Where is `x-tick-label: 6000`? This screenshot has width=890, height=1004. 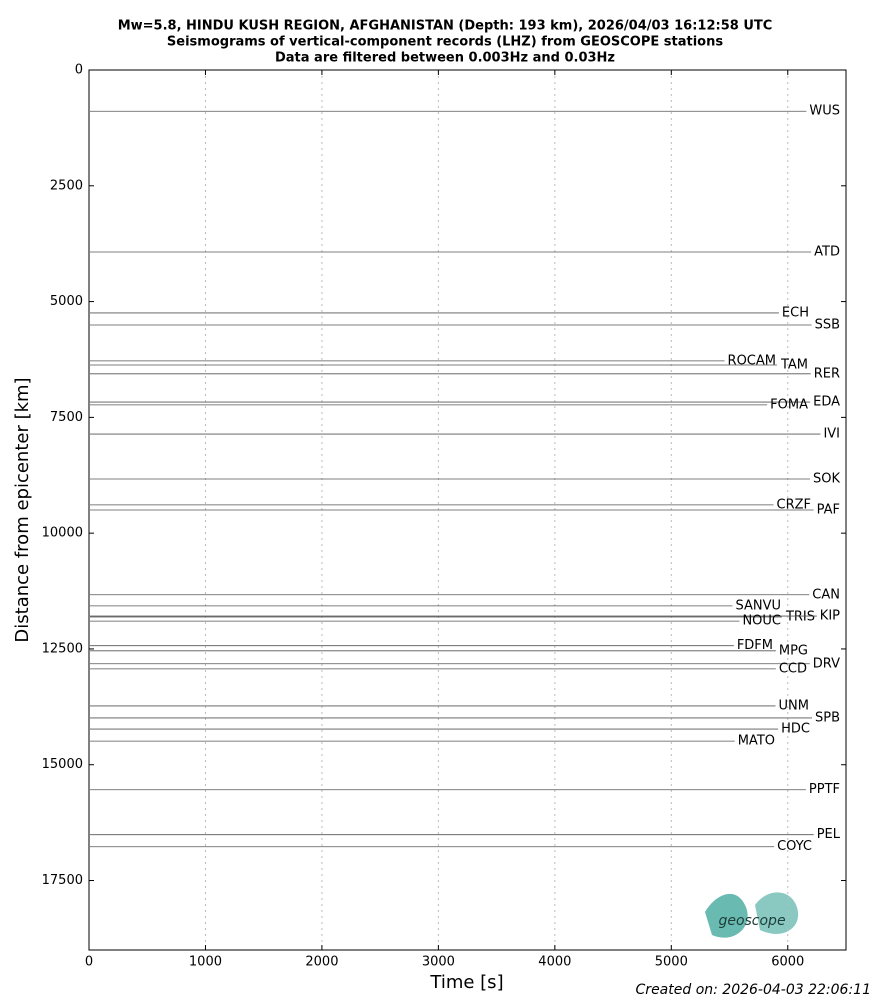 x-tick-label: 6000 is located at coordinates (787, 962).